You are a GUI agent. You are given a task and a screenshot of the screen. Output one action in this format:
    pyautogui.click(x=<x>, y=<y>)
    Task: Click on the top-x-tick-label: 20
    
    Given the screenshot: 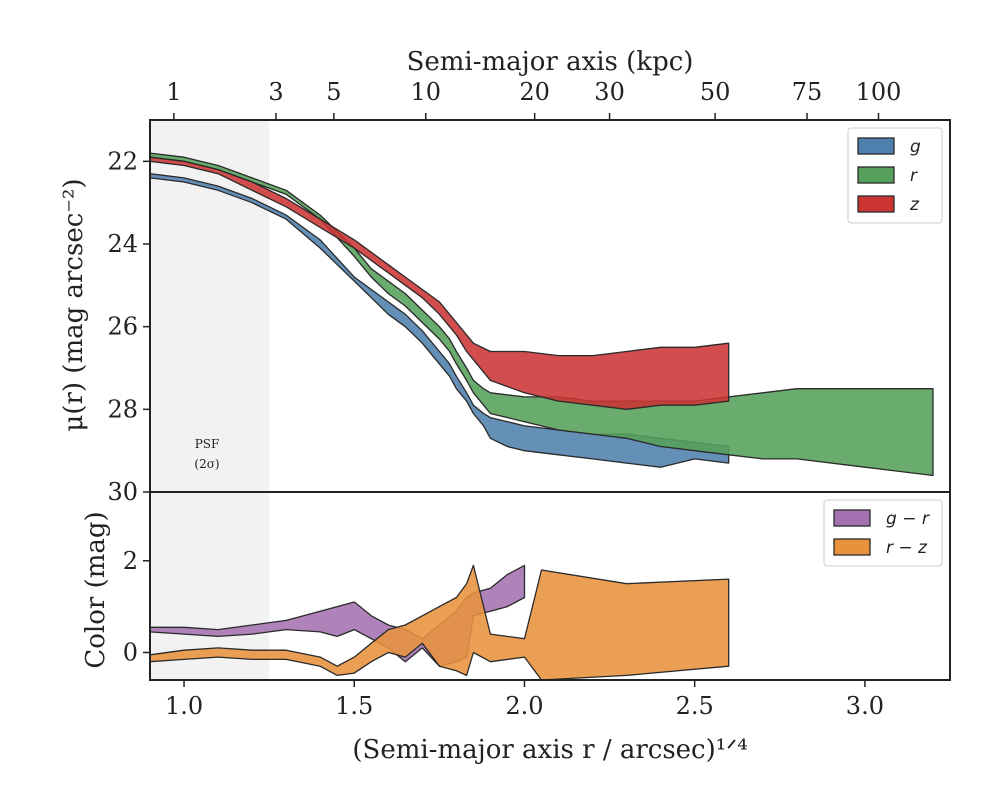 What is the action you would take?
    pyautogui.click(x=534, y=92)
    